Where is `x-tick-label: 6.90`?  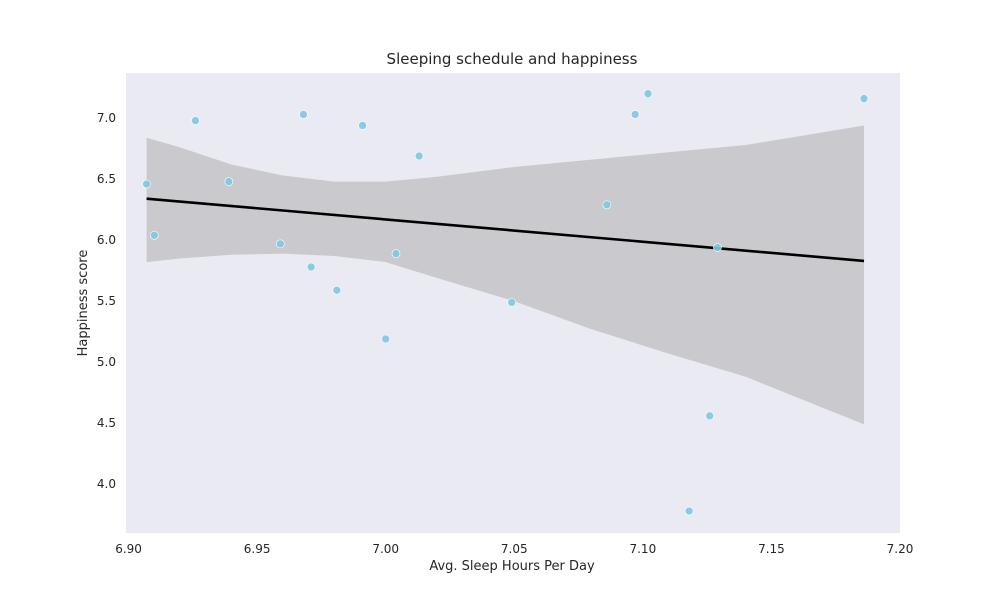
x-tick-label: 6.90 is located at coordinates (128, 549).